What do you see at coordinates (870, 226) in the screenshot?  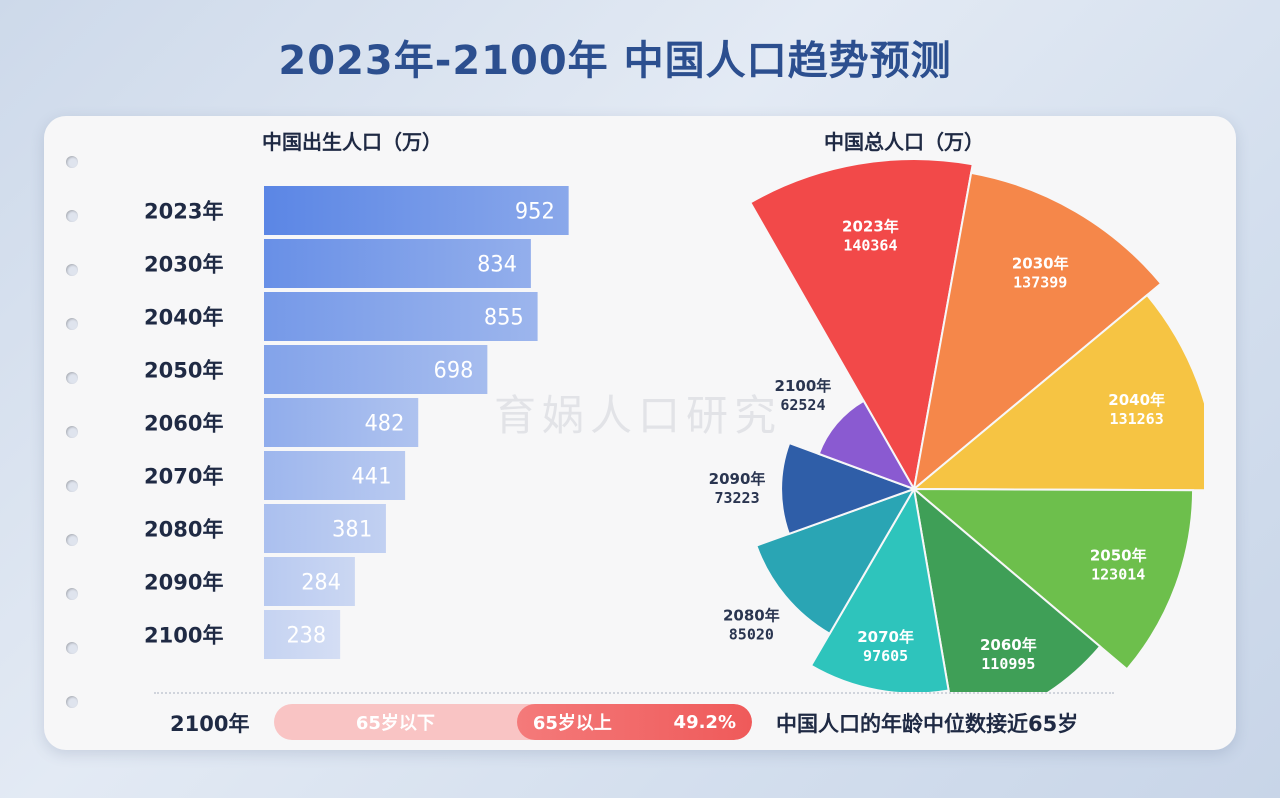 I see `slice-year-label: 2023年` at bounding box center [870, 226].